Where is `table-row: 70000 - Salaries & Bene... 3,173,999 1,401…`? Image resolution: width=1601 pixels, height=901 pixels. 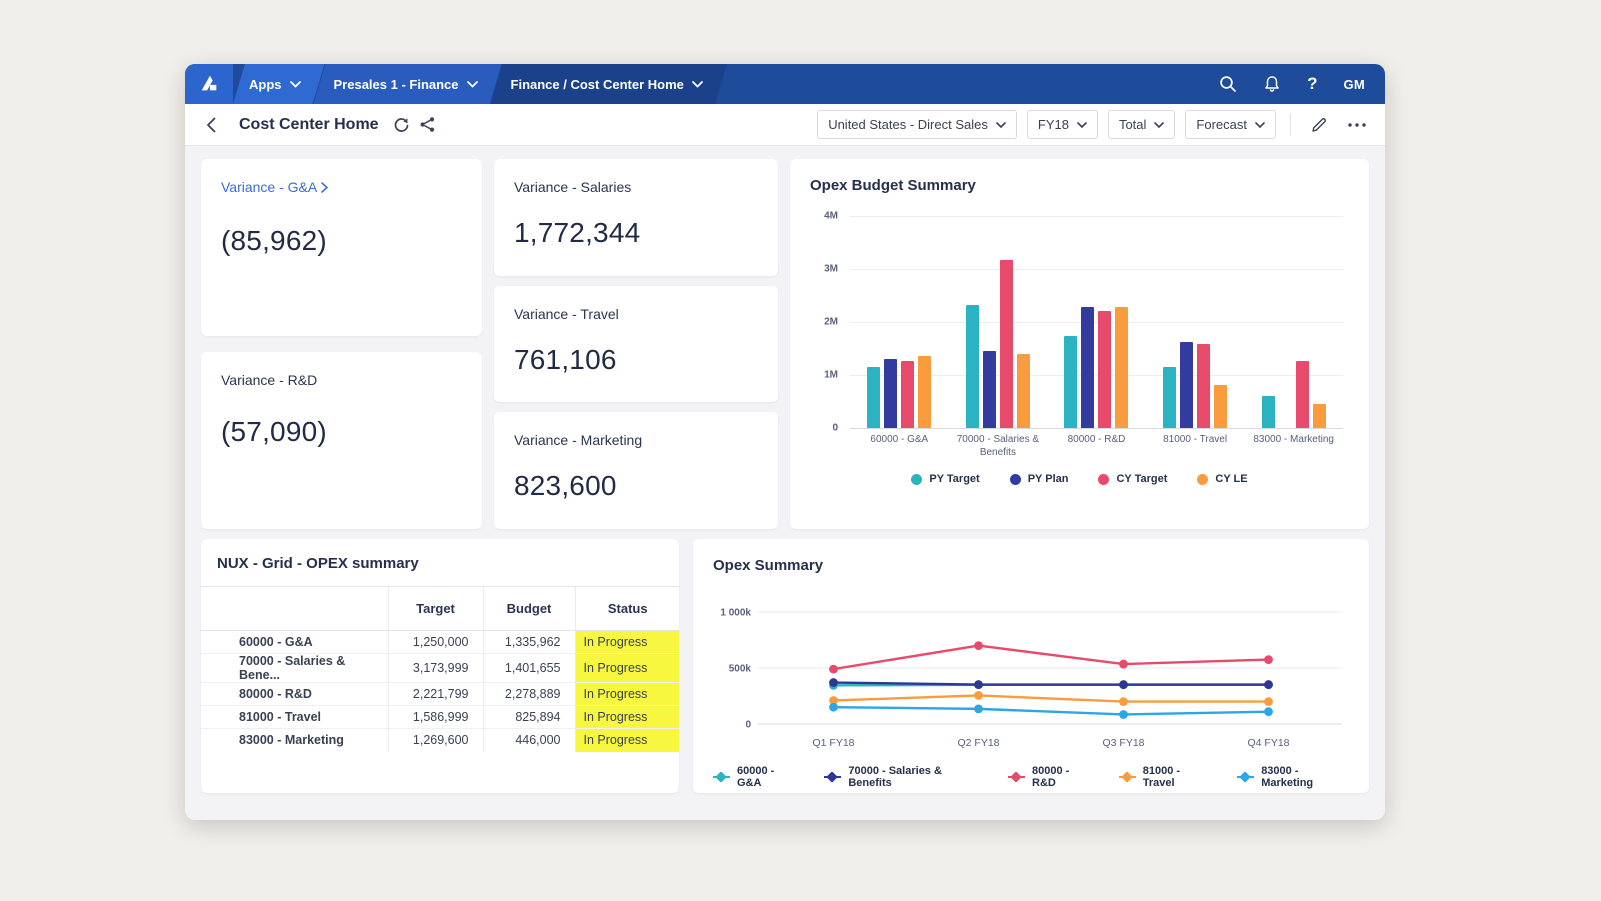 table-row: 70000 - Salaries & Bene... 3,173,999 1,401… is located at coordinates (440, 668).